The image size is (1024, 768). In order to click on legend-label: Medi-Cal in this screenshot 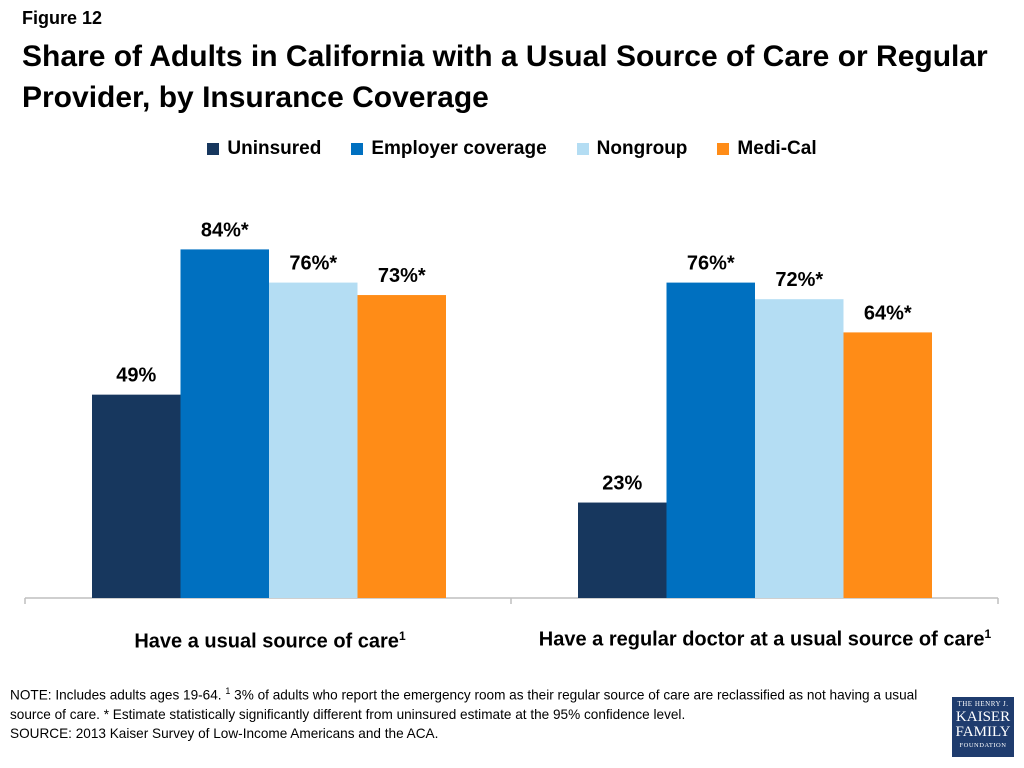, I will do `click(777, 148)`.